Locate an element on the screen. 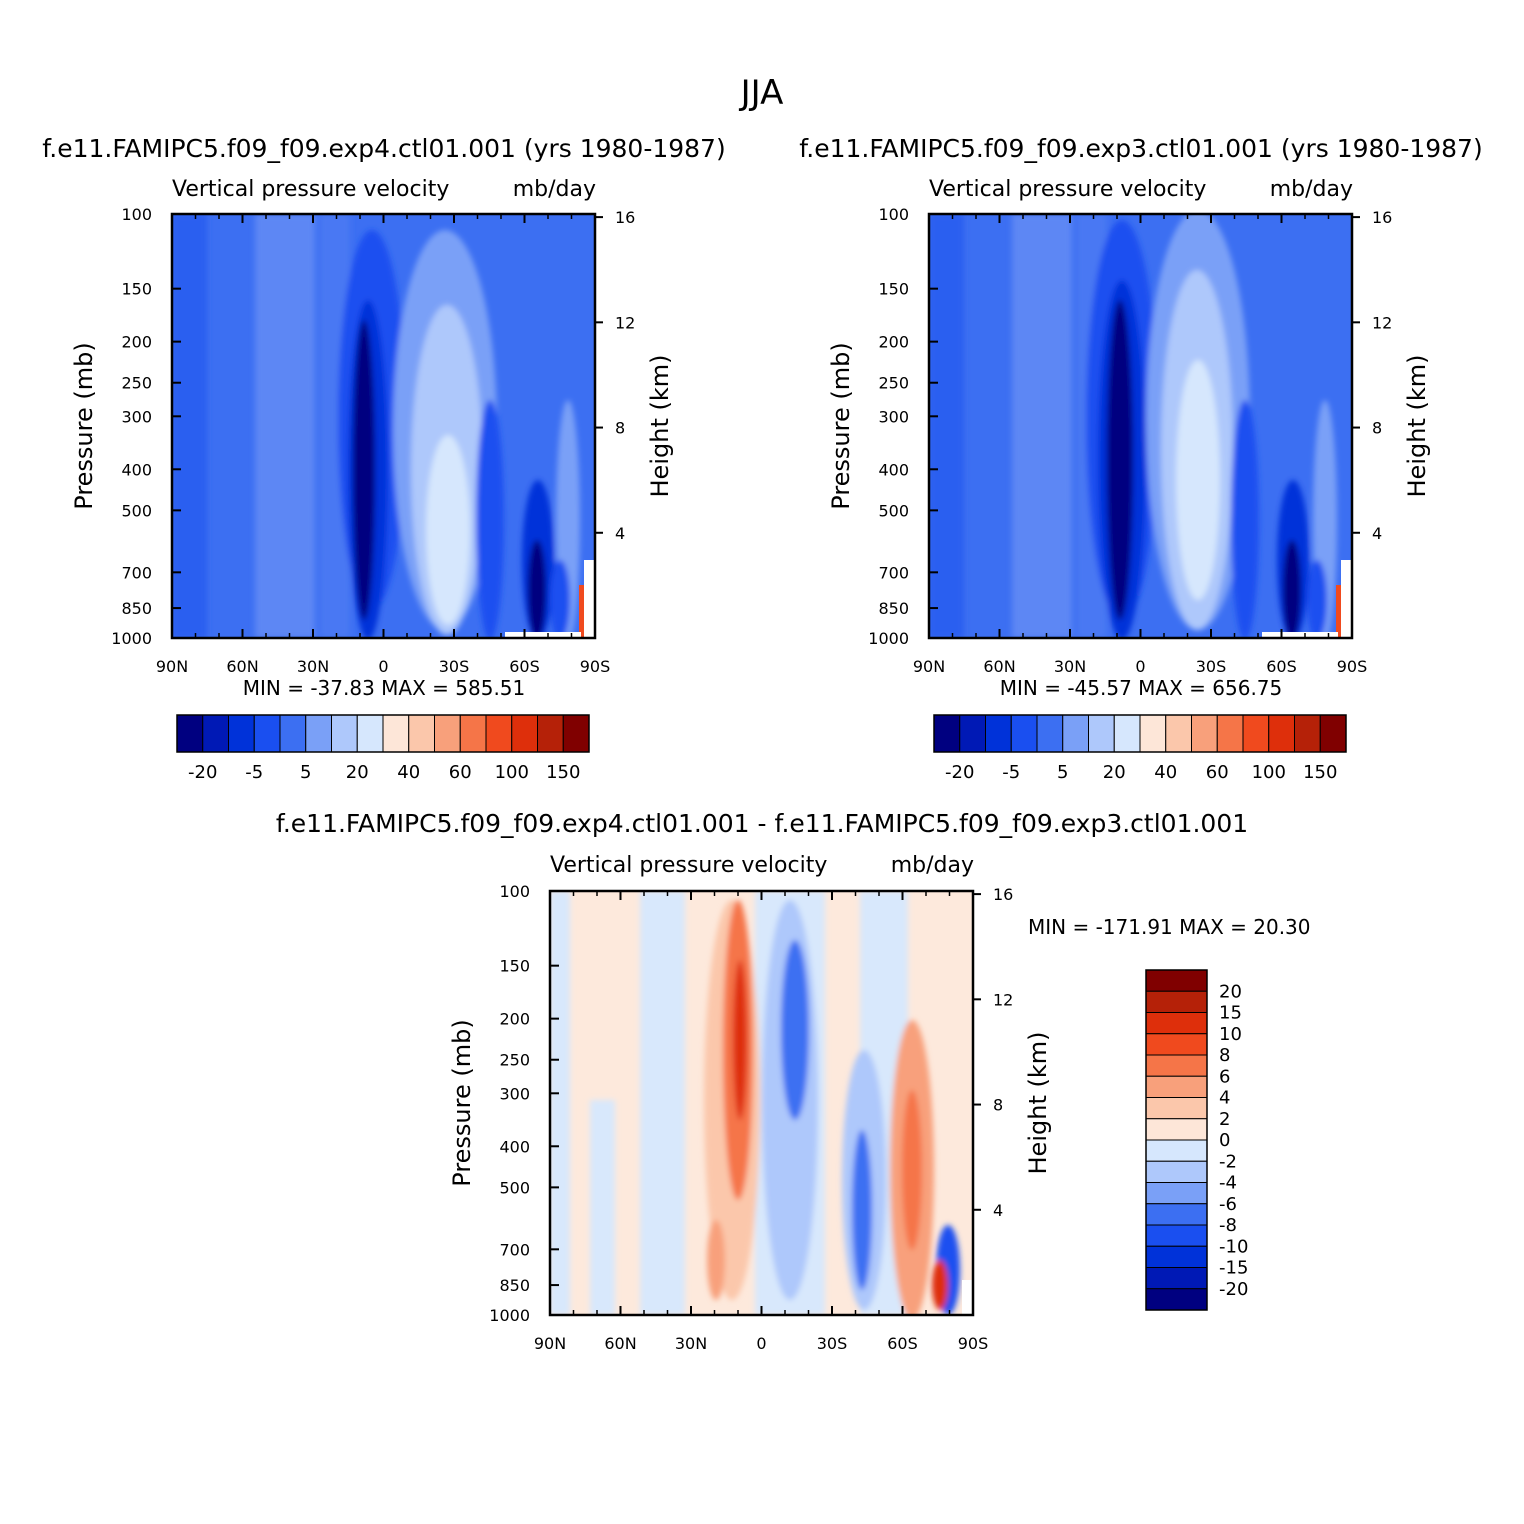 This screenshot has width=1524, height=1524. colorbar-label: 20 is located at coordinates (1114, 772).